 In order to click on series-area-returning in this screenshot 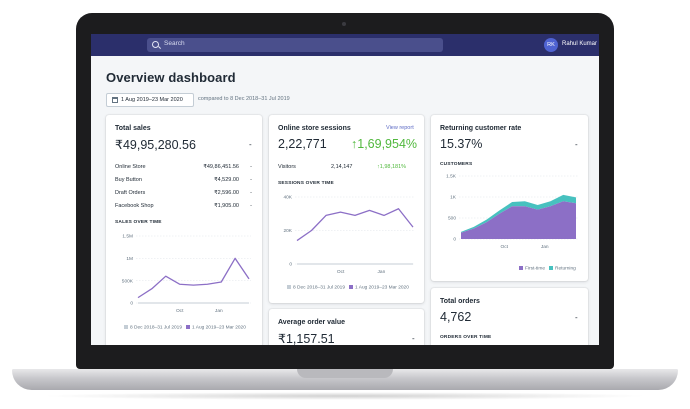, I will do `click(518, 213)`.